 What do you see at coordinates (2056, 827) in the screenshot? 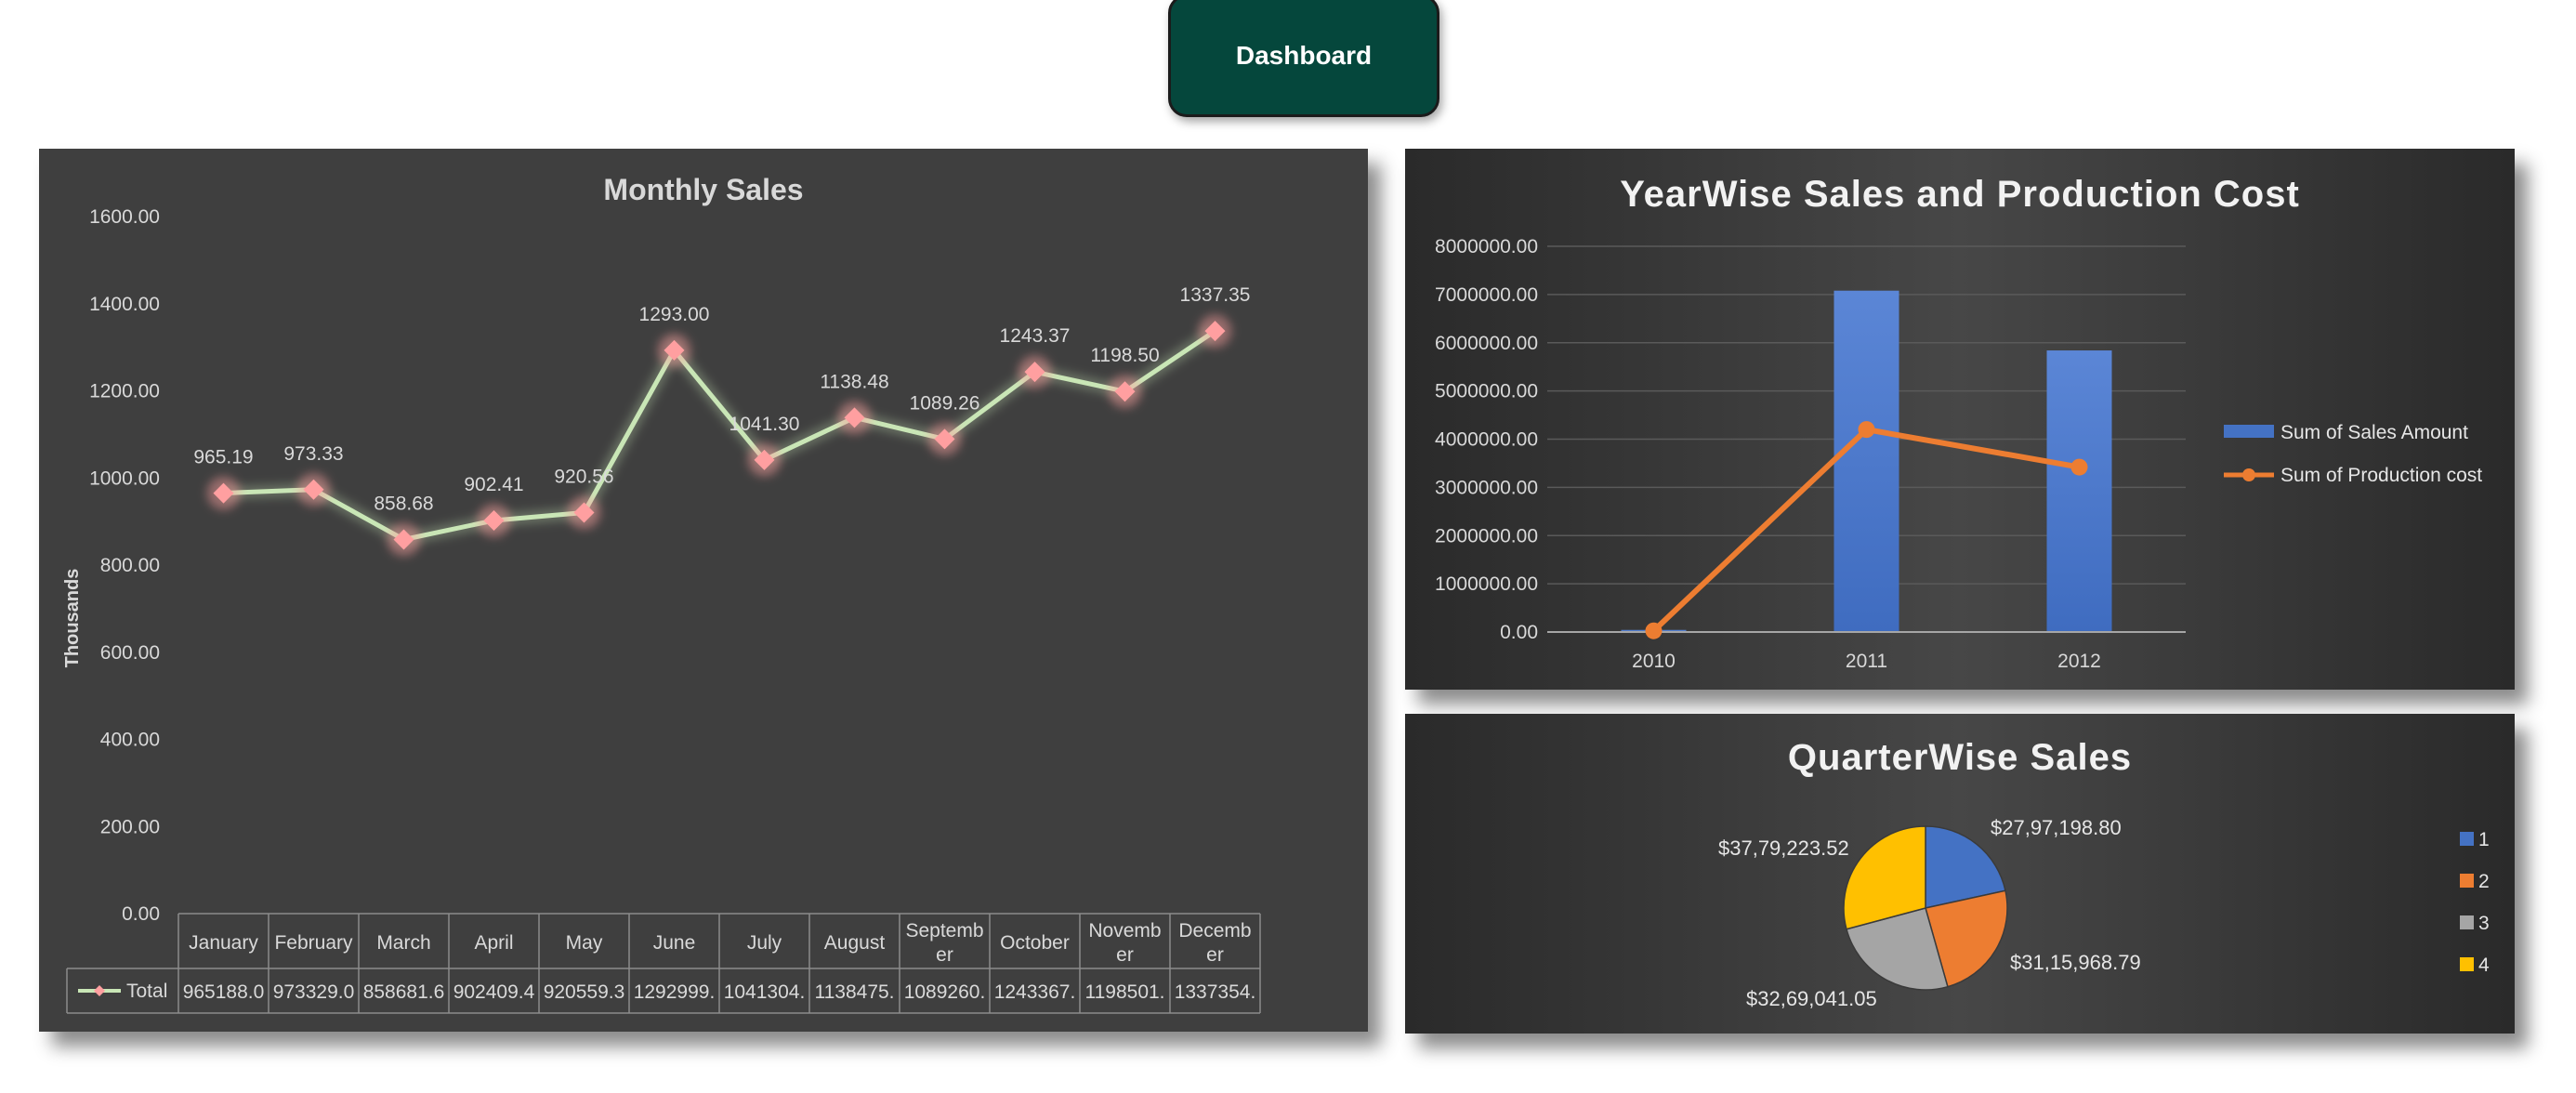
I see `pie-data-label: $27,97,198.80` at bounding box center [2056, 827].